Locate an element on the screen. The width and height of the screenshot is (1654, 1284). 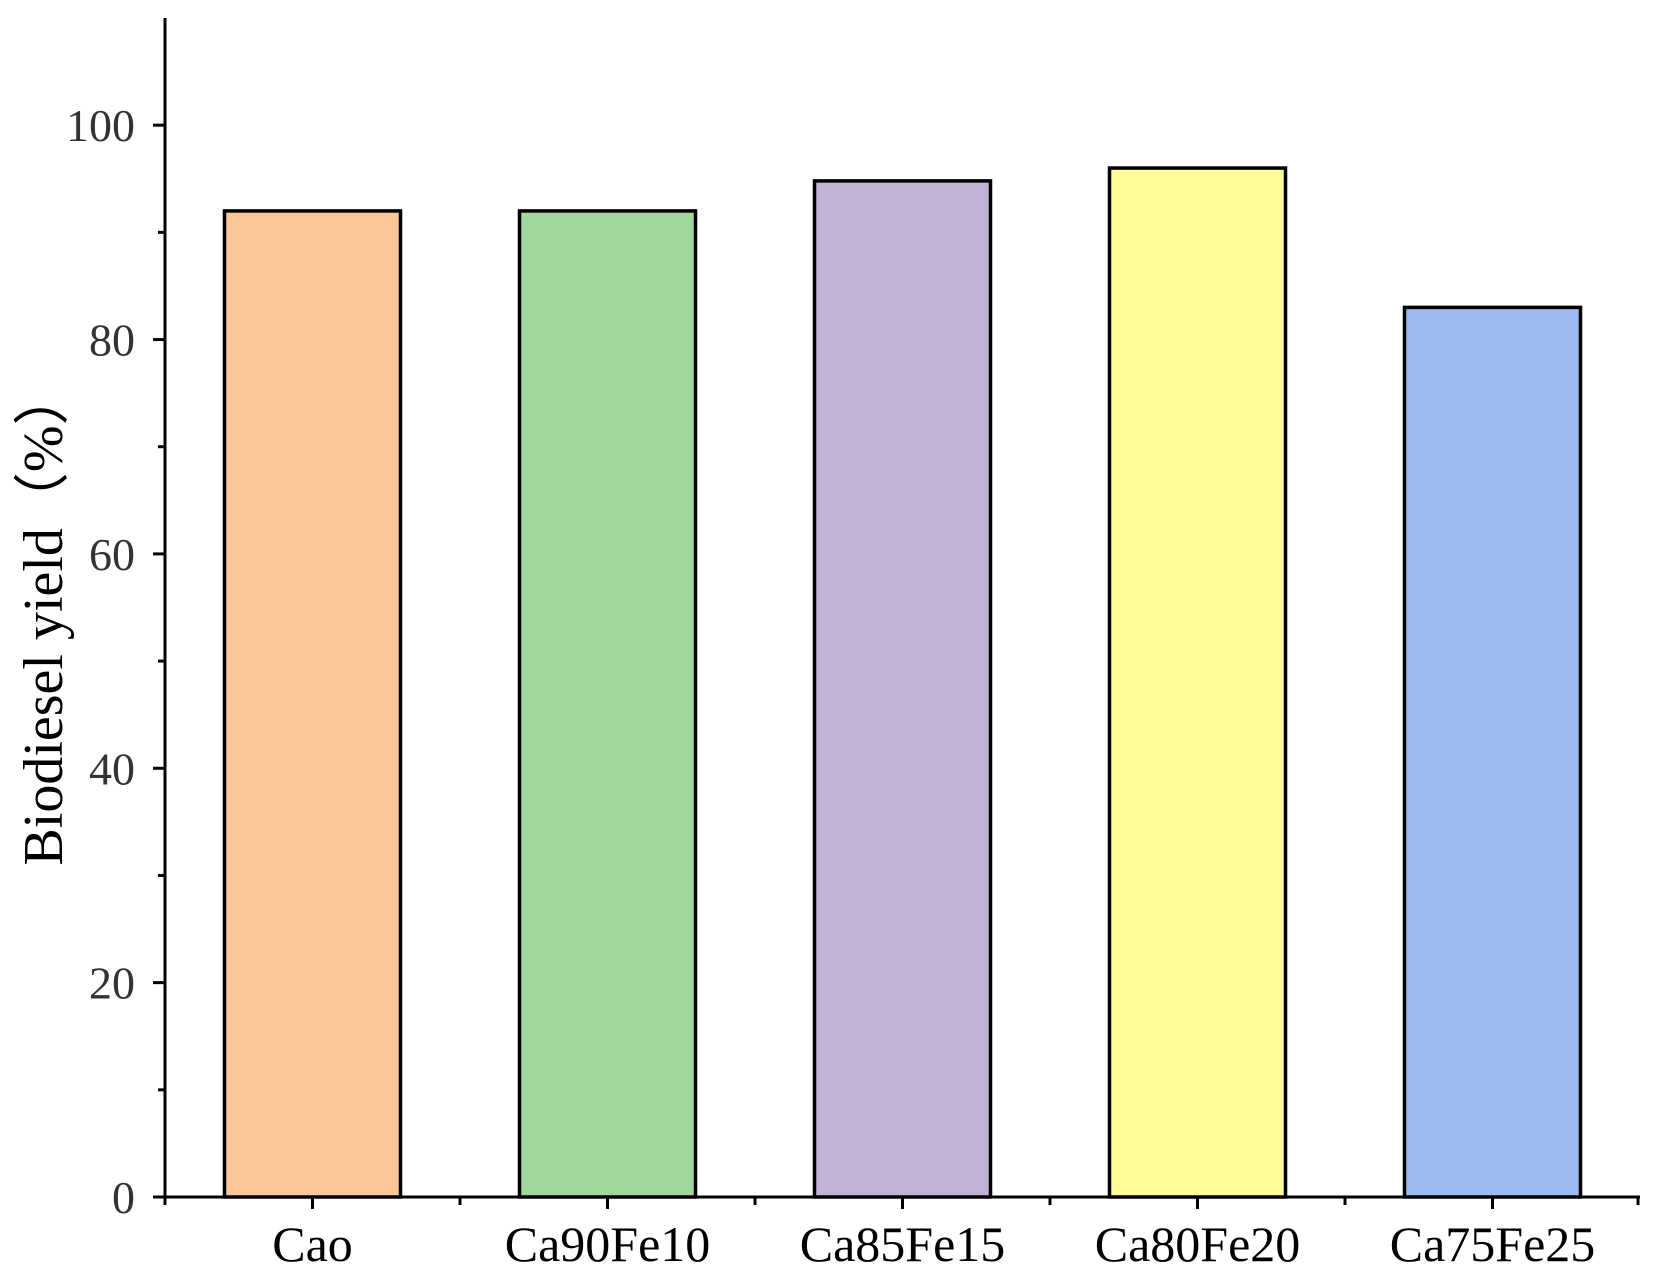
bar-ca80fe20 is located at coordinates (1197, 682).